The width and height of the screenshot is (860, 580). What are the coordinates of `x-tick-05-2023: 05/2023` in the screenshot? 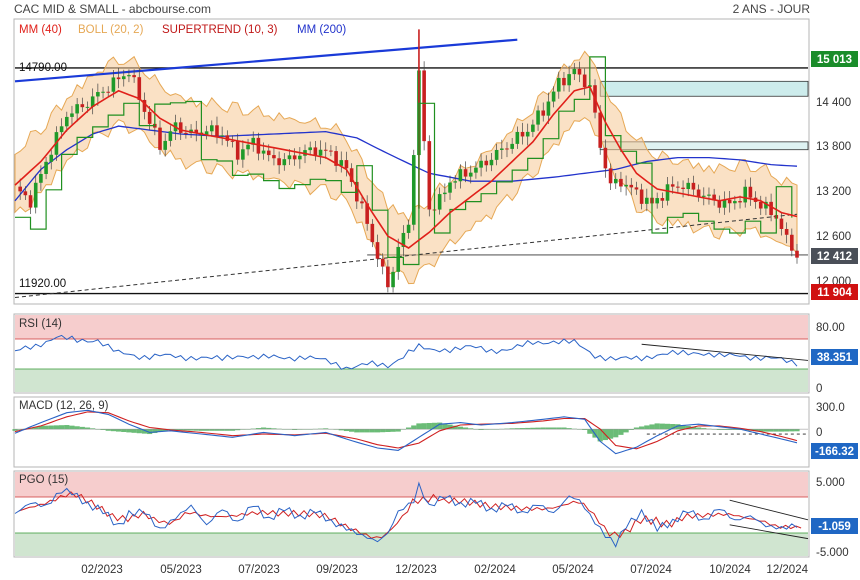 It's located at (181, 570).